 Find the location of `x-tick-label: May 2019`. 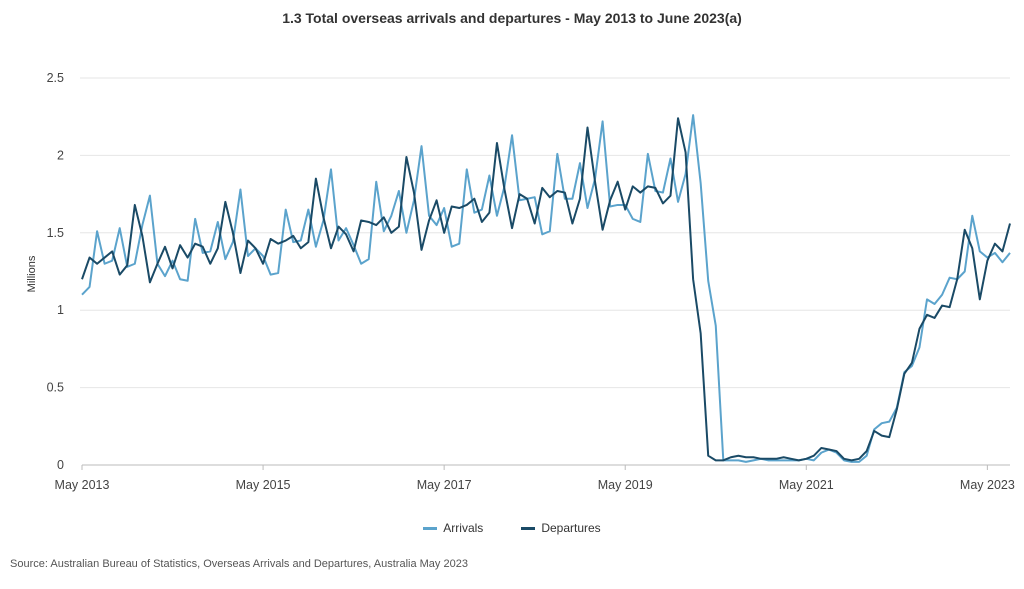

x-tick-label: May 2019 is located at coordinates (625, 485).